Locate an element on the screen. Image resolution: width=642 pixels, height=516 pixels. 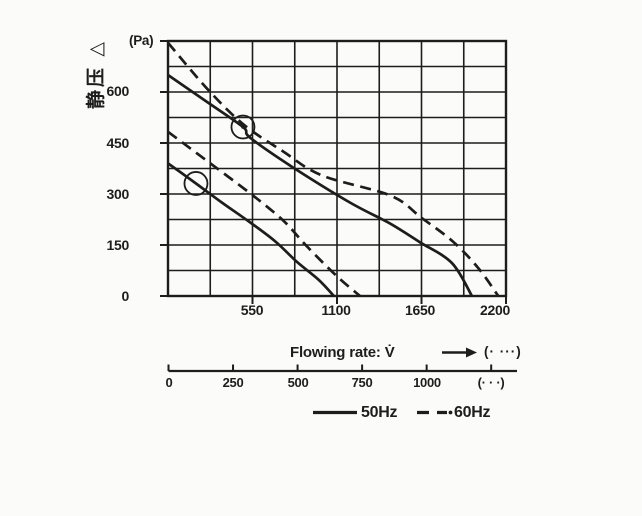
secondary-tick-label-750: 750 is located at coordinates (362, 382).